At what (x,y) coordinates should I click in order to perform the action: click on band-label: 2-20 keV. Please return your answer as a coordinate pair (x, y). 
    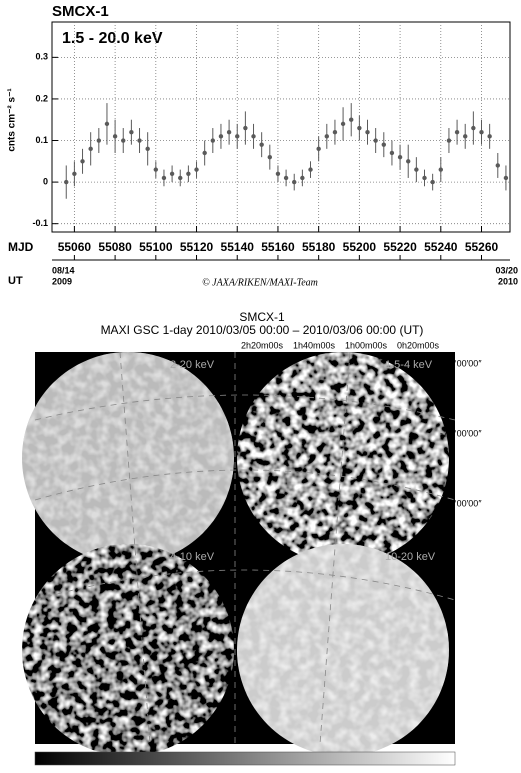
    Looking at the image, I should click on (192, 365).